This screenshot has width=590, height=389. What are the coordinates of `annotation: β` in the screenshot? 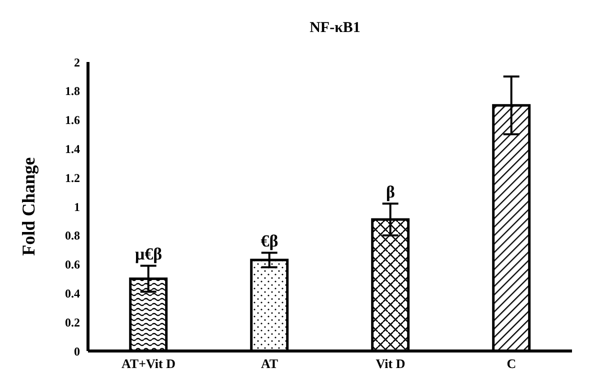 It's located at (391, 192).